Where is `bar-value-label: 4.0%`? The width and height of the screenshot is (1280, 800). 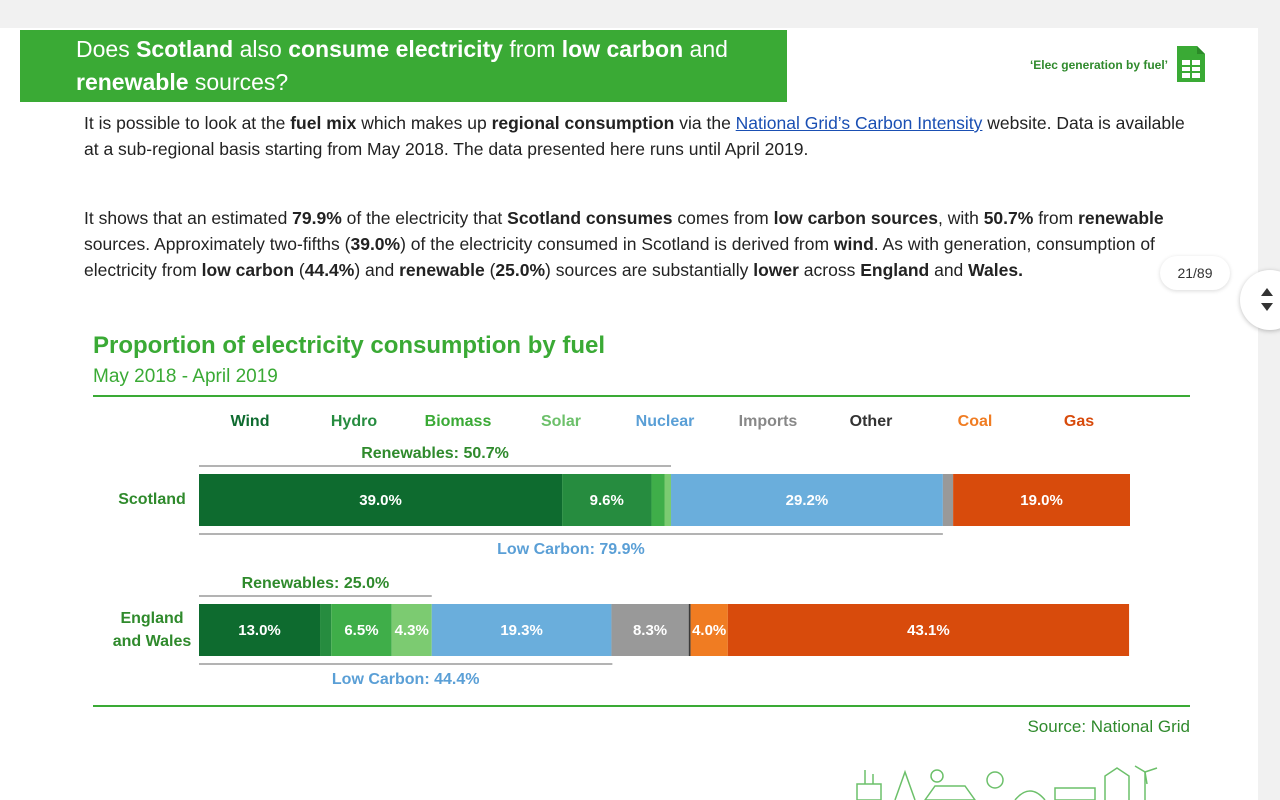 bar-value-label: 4.0% is located at coordinates (709, 630).